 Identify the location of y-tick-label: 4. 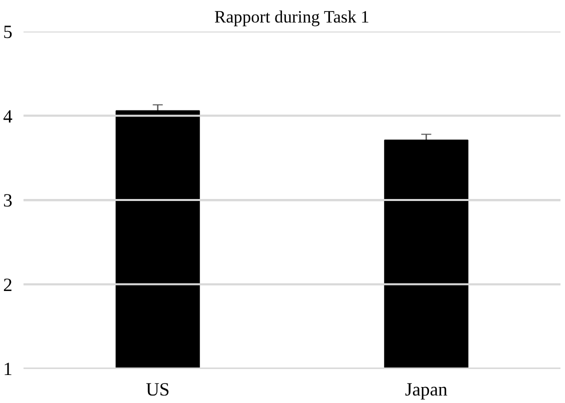
(8, 117).